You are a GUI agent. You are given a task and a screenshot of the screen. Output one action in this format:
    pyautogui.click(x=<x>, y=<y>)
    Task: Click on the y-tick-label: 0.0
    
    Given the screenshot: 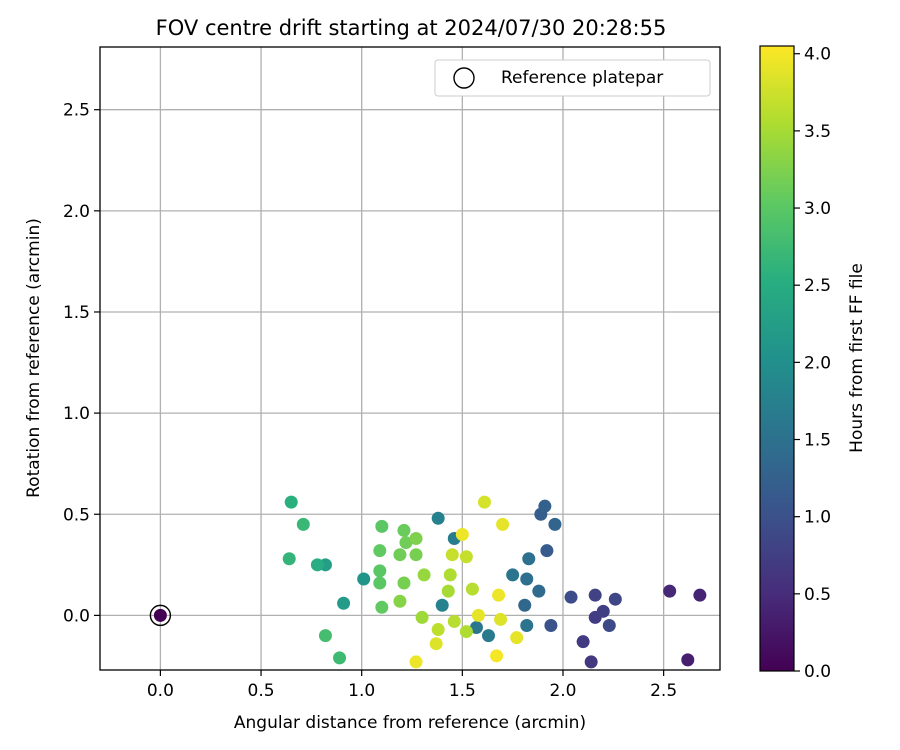 What is the action you would take?
    pyautogui.click(x=76, y=616)
    